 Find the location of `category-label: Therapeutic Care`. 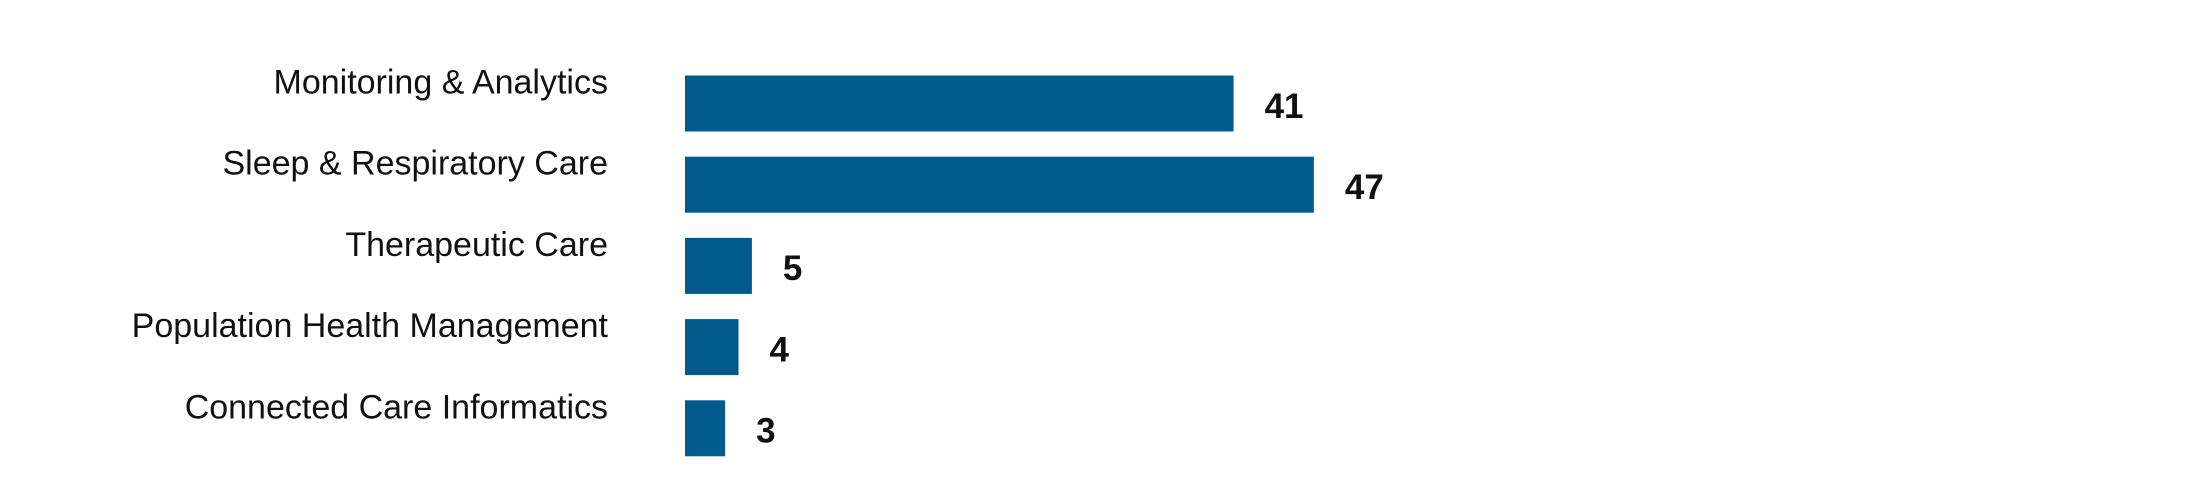

category-label: Therapeutic Care is located at coordinates (476, 245).